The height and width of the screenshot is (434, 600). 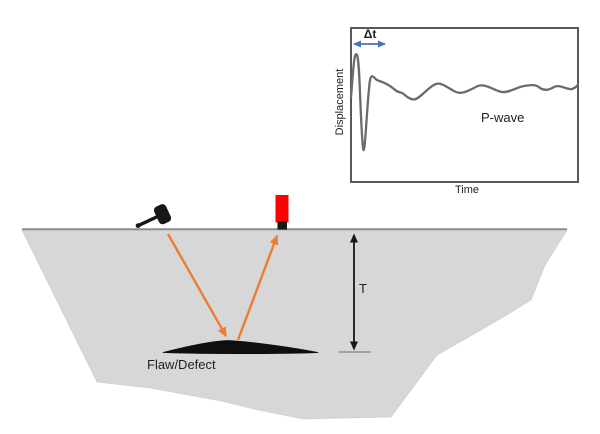 What do you see at coordinates (363, 288) in the screenshot?
I see `thickness-label: T` at bounding box center [363, 288].